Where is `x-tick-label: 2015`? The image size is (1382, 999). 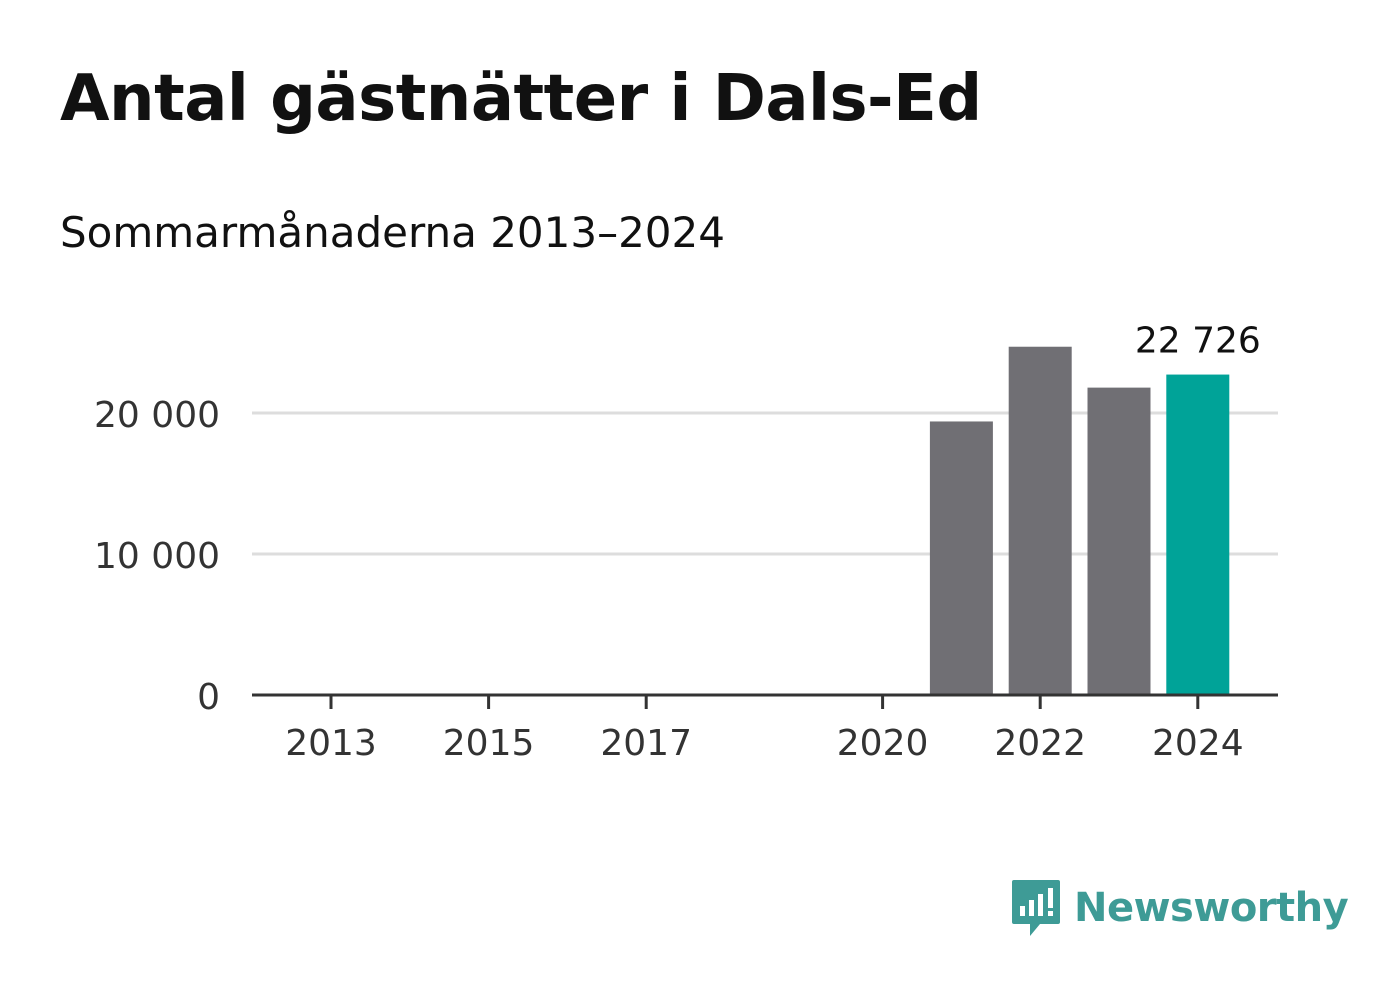 x-tick-label: 2015 is located at coordinates (489, 743).